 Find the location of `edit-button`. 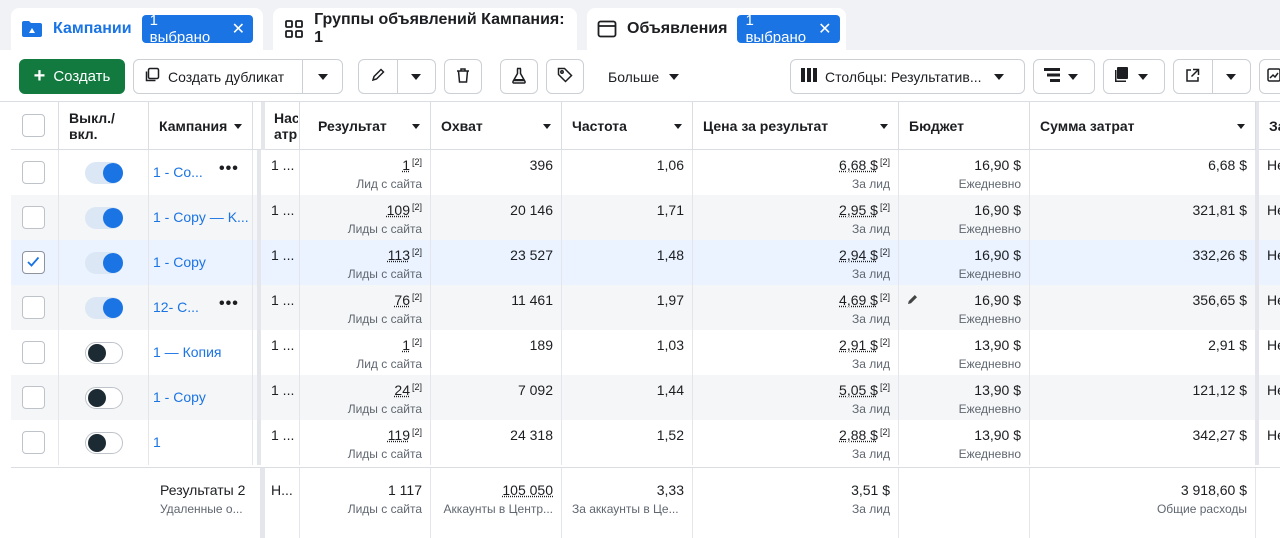

edit-button is located at coordinates (378, 76).